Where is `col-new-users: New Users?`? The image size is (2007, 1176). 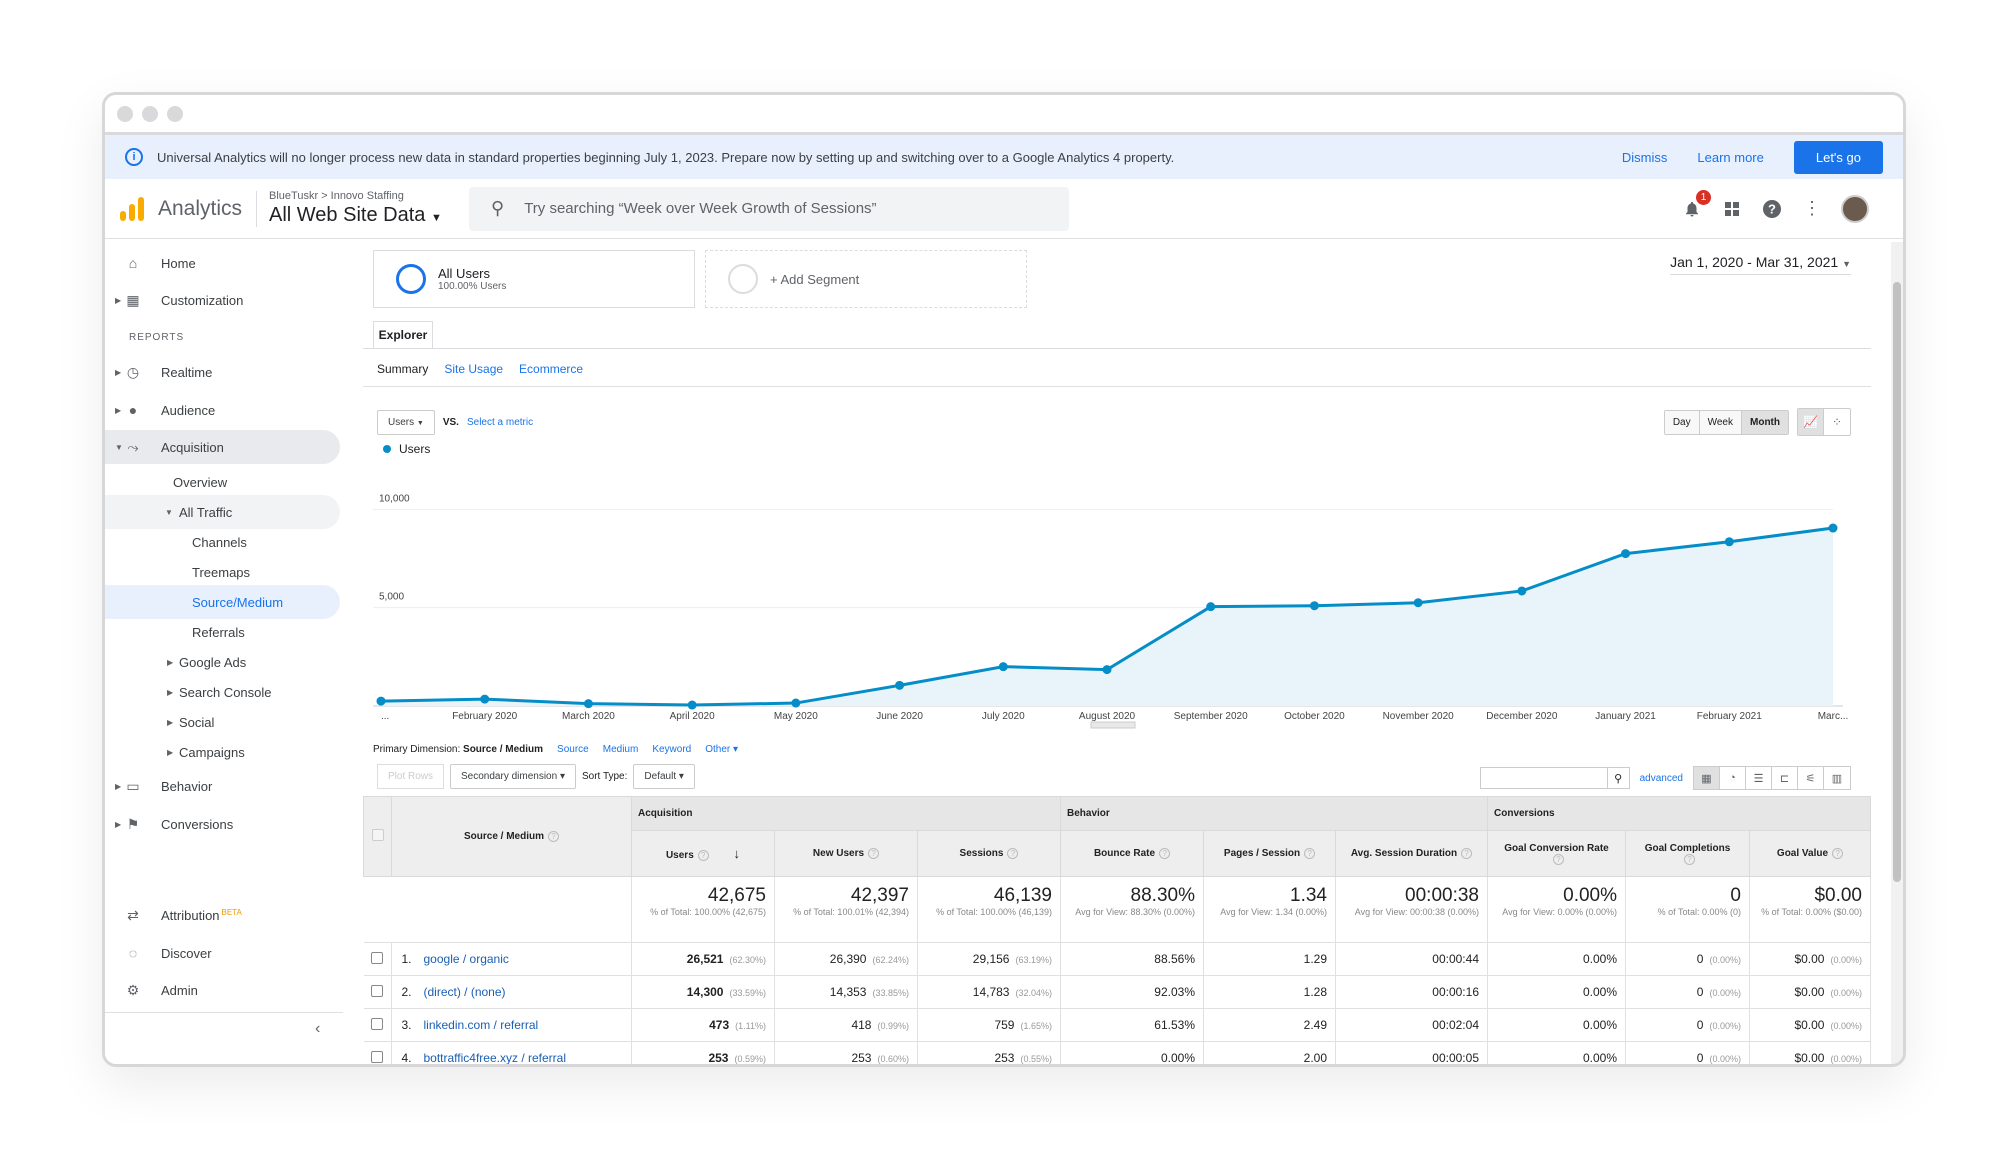
col-new-users: New Users? is located at coordinates (846, 853).